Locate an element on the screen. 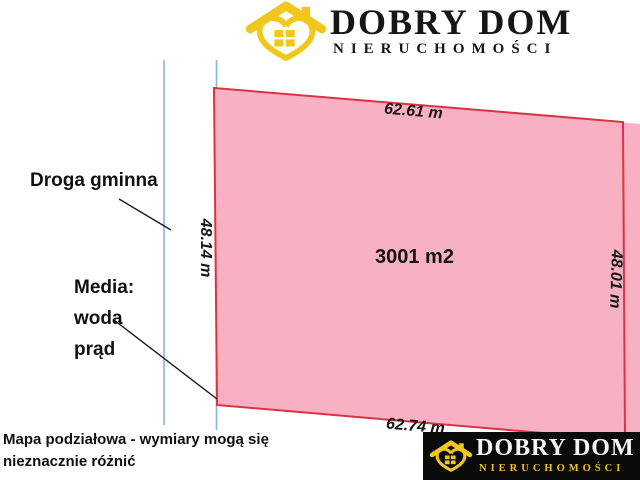  disclaimer-line-2: nieznacznie różnić is located at coordinates (69, 461).